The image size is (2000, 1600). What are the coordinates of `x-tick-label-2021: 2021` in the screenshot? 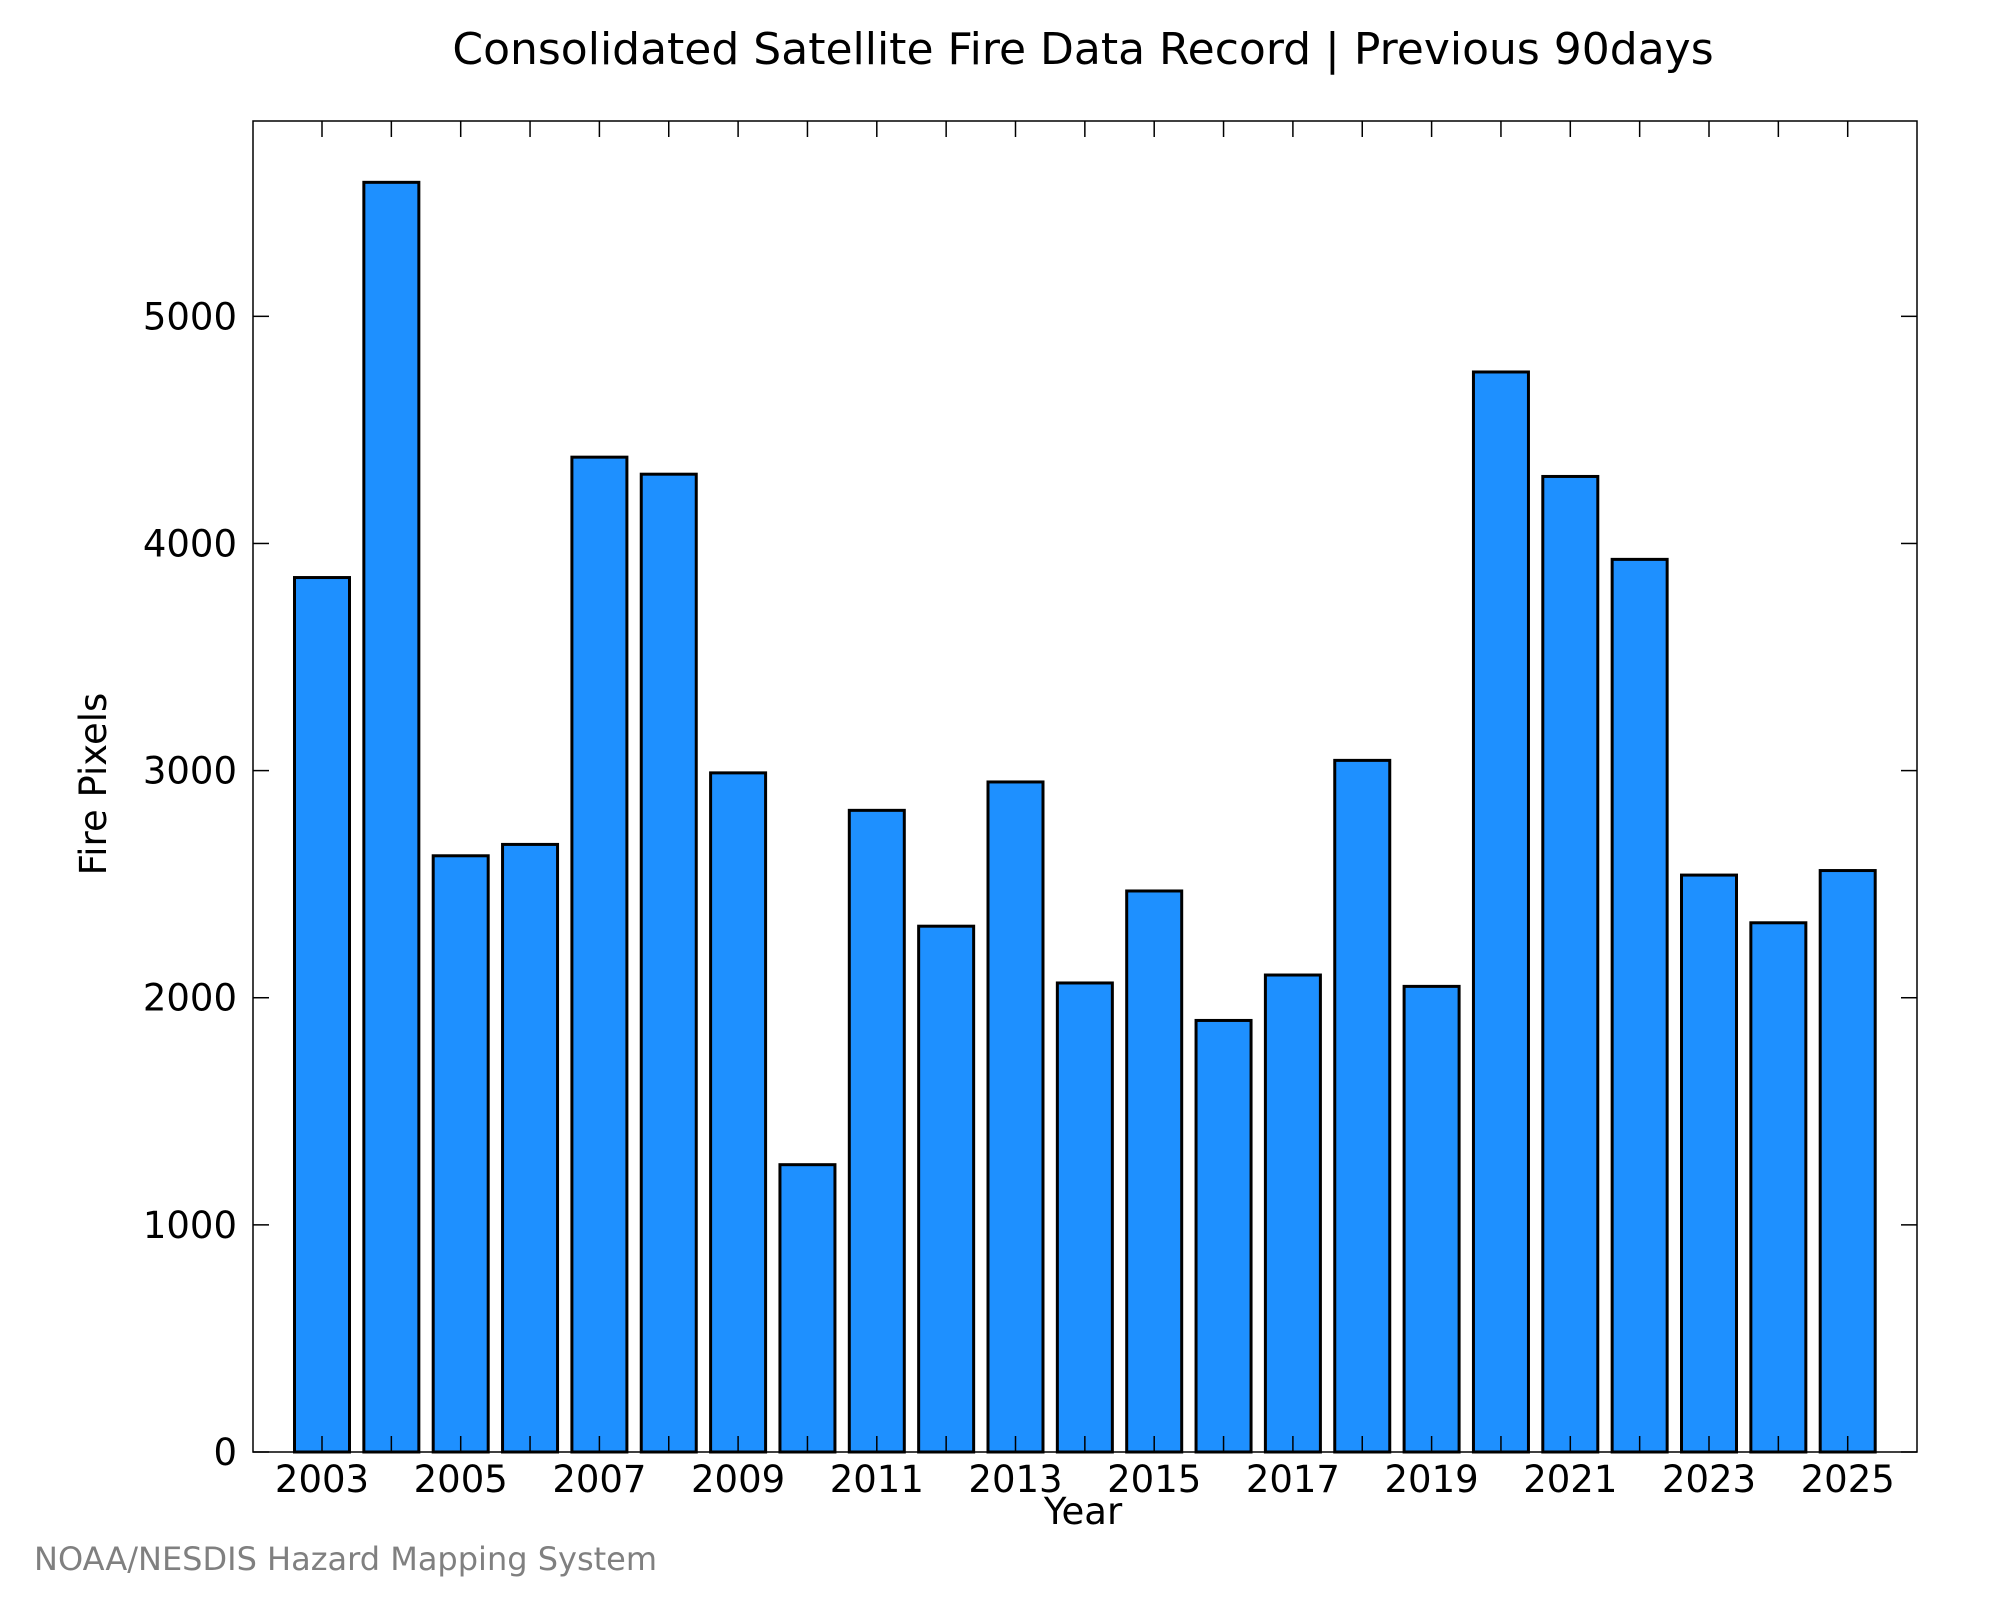 It's located at (1570, 1479).